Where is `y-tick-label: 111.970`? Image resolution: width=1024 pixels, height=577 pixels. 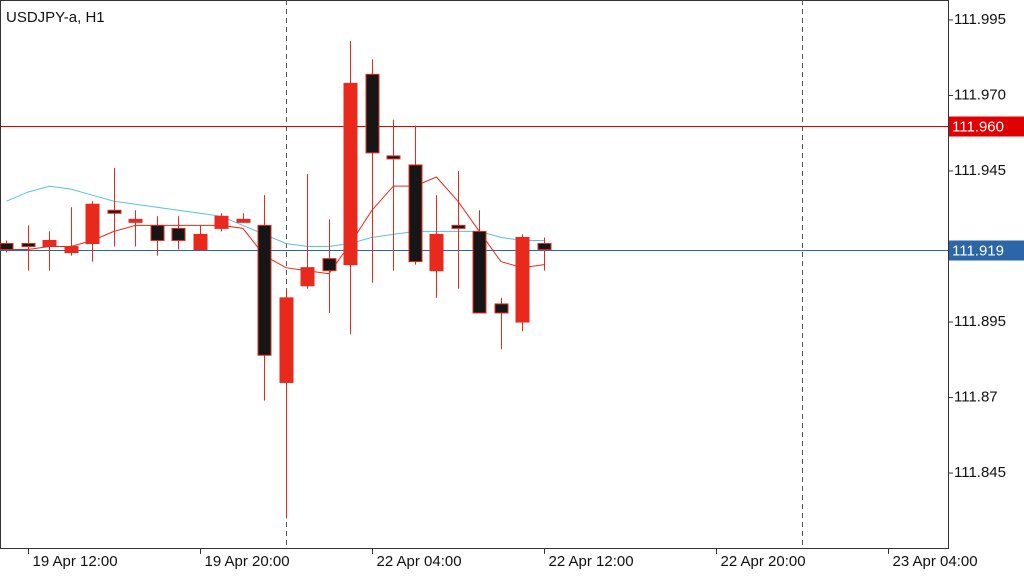 y-tick-label: 111.970 is located at coordinates (980, 94).